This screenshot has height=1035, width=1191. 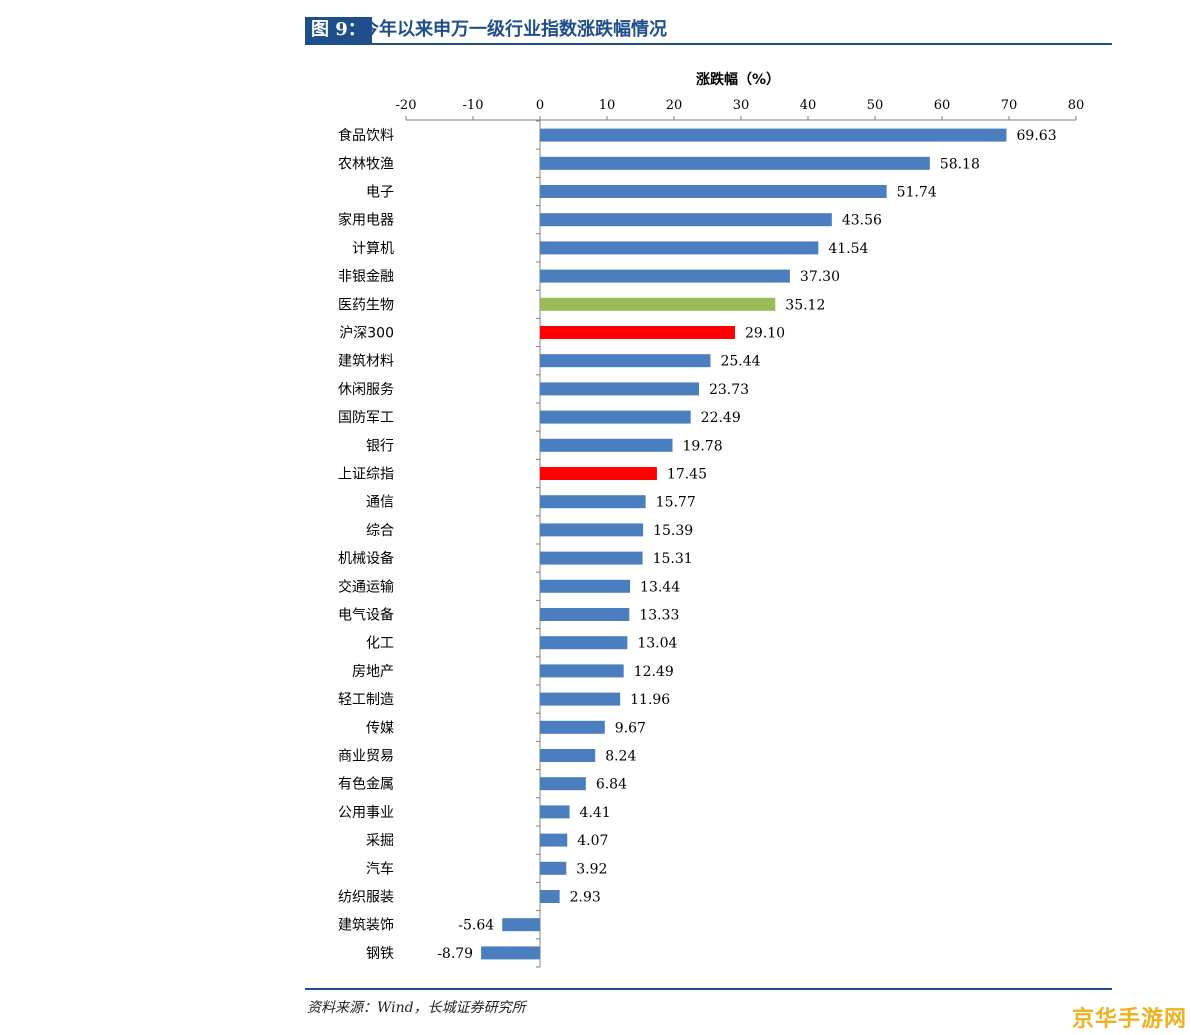 What do you see at coordinates (1037, 136) in the screenshot?
I see `data-label: 69.63` at bounding box center [1037, 136].